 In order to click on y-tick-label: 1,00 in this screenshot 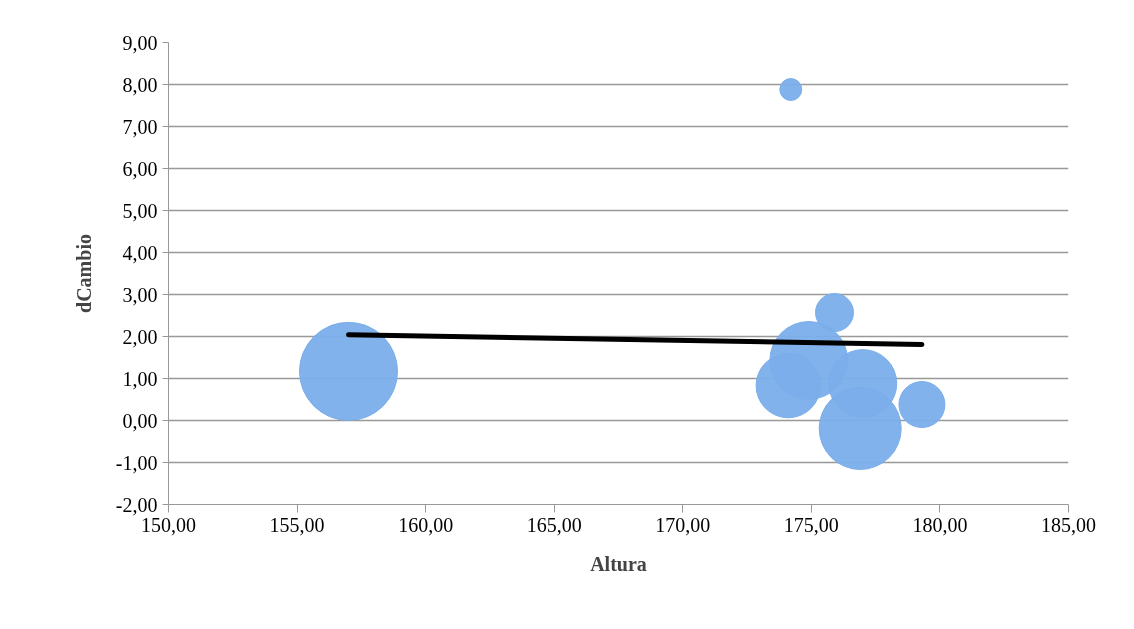, I will do `click(140, 378)`.